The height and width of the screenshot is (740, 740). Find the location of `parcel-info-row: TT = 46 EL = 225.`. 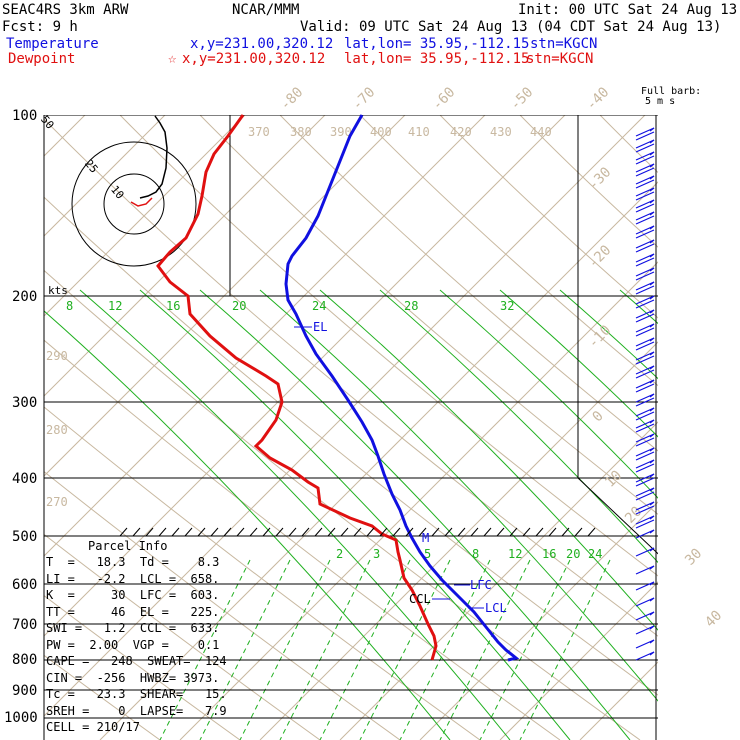

parcel-info-row: TT = 46 EL = 225. is located at coordinates (133, 611).